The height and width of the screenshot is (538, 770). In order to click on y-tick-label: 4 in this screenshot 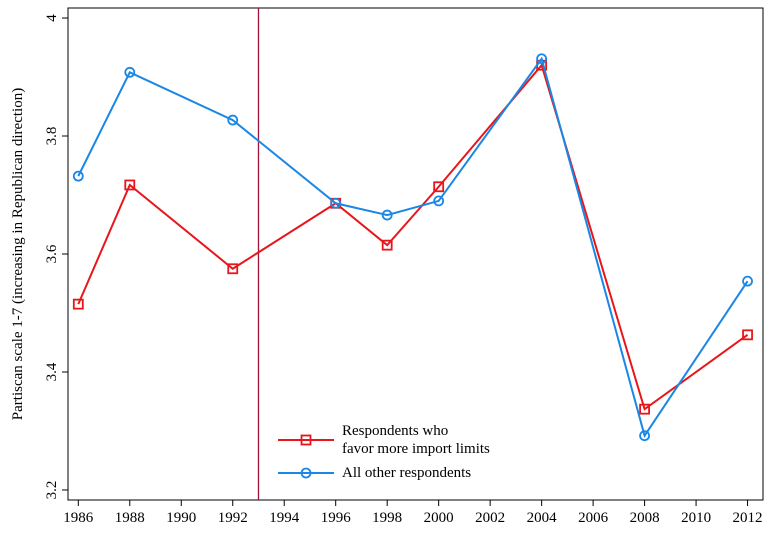, I will do `click(52, 18)`.